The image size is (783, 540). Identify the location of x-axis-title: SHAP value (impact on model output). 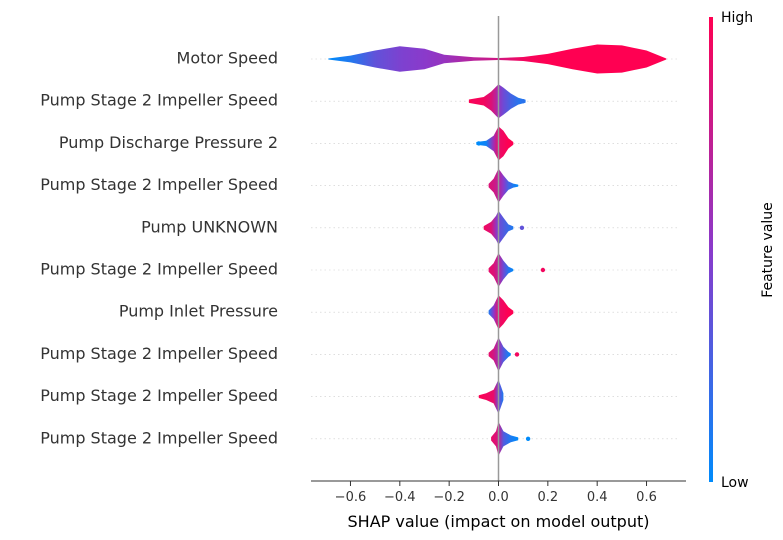
(499, 521).